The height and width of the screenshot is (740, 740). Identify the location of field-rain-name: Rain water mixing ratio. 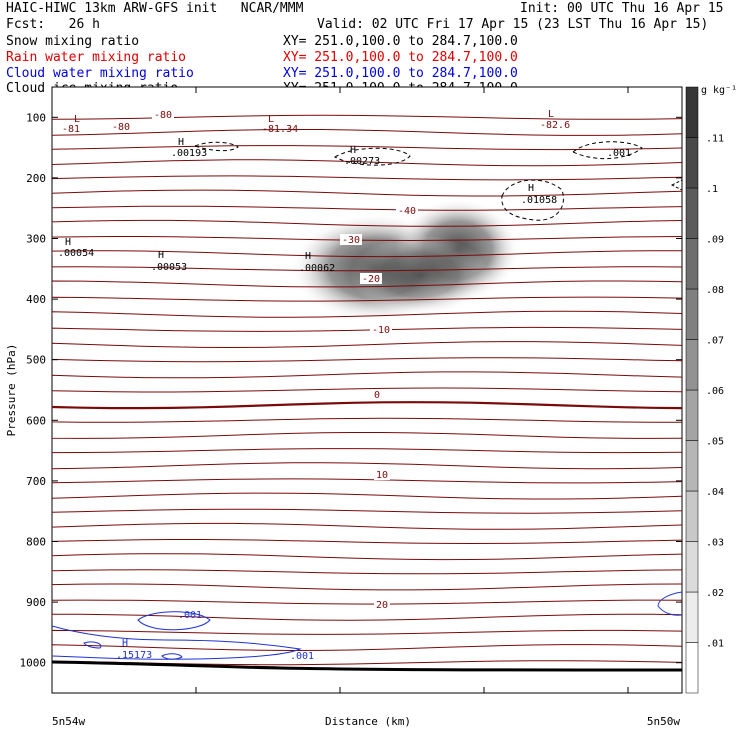
(96, 57).